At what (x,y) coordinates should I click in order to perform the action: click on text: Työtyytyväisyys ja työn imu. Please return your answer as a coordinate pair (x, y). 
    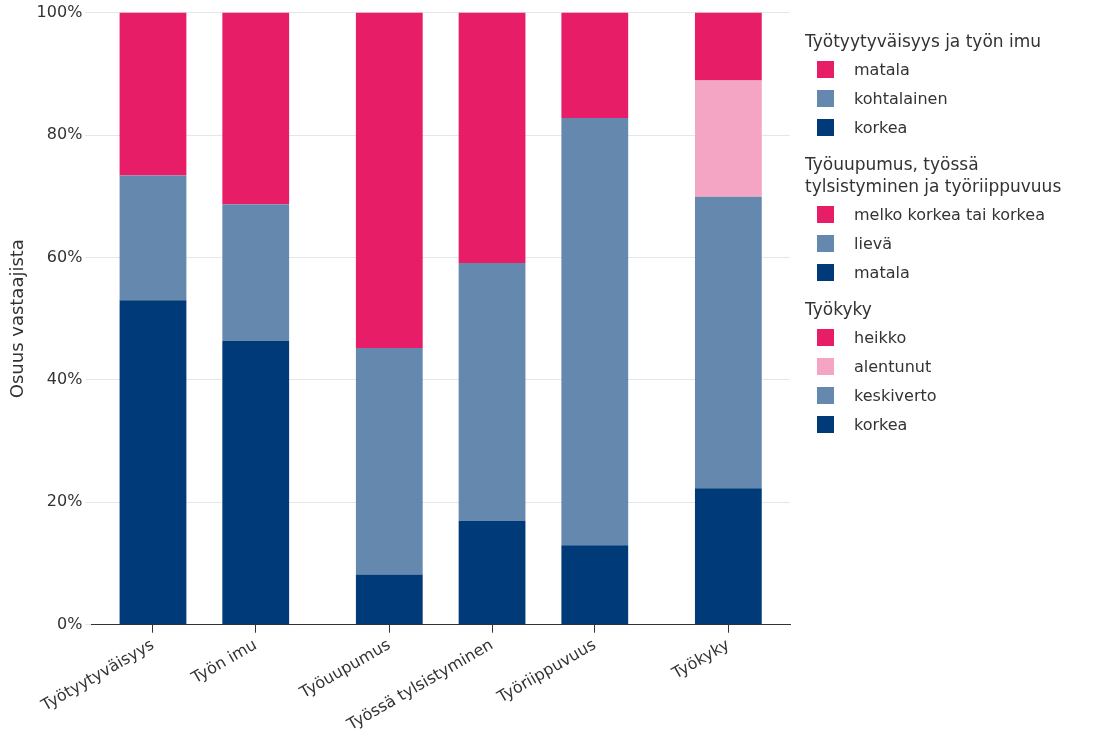
    Looking at the image, I should click on (923, 41).